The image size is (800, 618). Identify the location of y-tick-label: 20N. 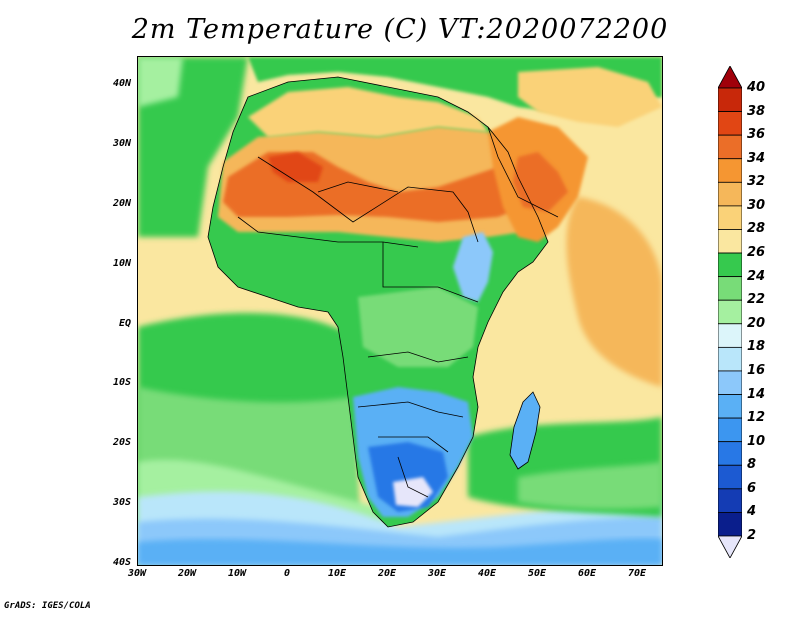
(121, 203).